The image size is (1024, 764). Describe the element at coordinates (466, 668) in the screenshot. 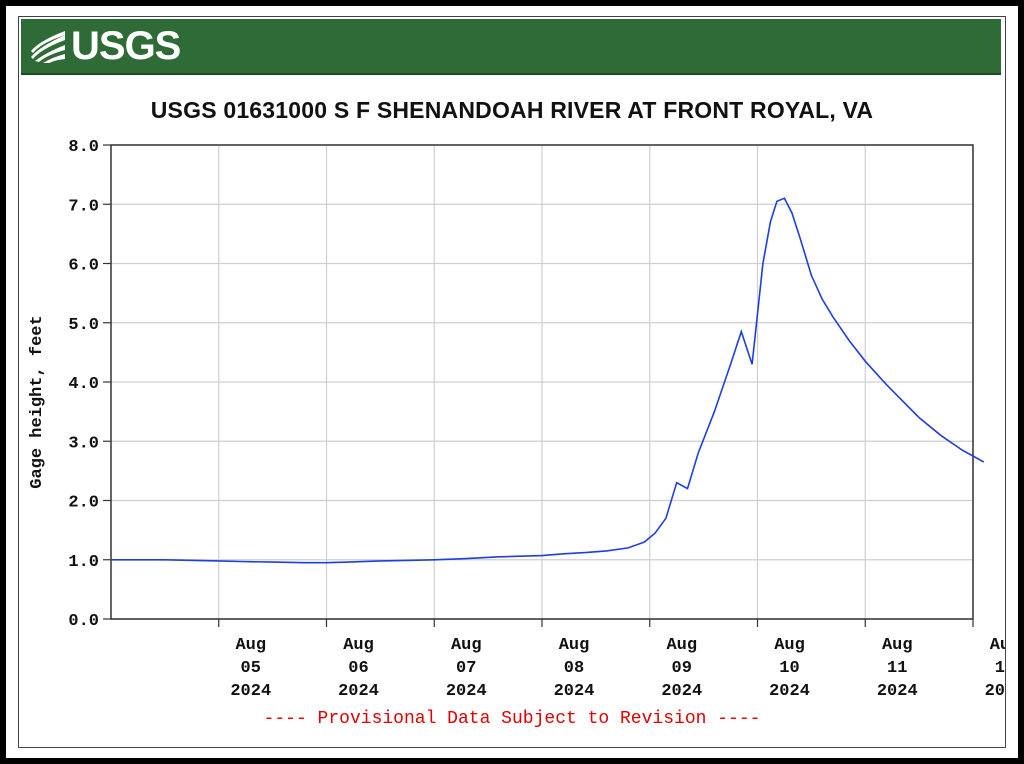

I see `x-tick-label: Aug 07 2024` at that location.